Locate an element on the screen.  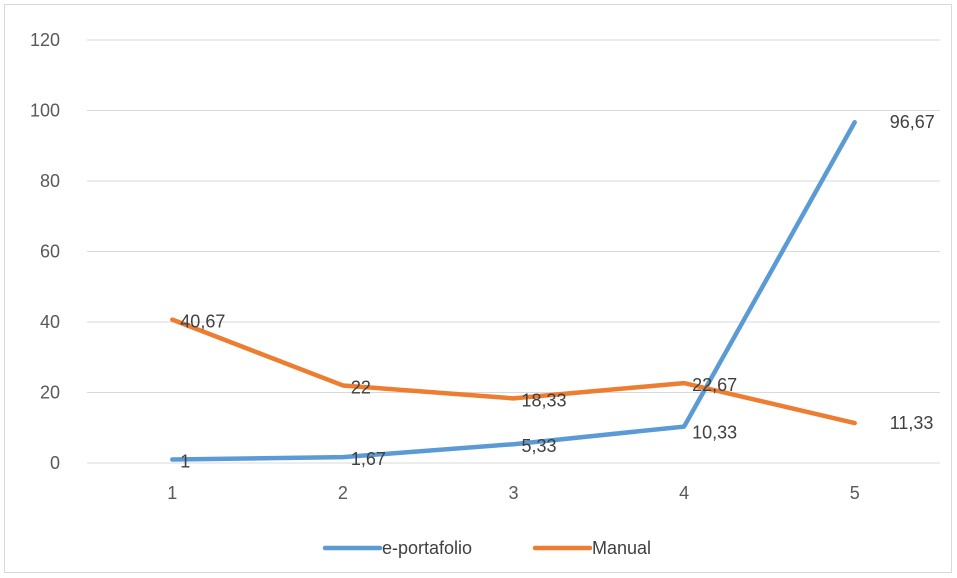
x-tick-label: 3 is located at coordinates (513, 493).